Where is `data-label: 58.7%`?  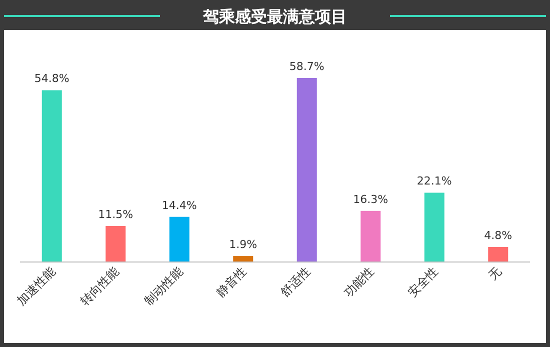 data-label: 58.7% is located at coordinates (306, 66).